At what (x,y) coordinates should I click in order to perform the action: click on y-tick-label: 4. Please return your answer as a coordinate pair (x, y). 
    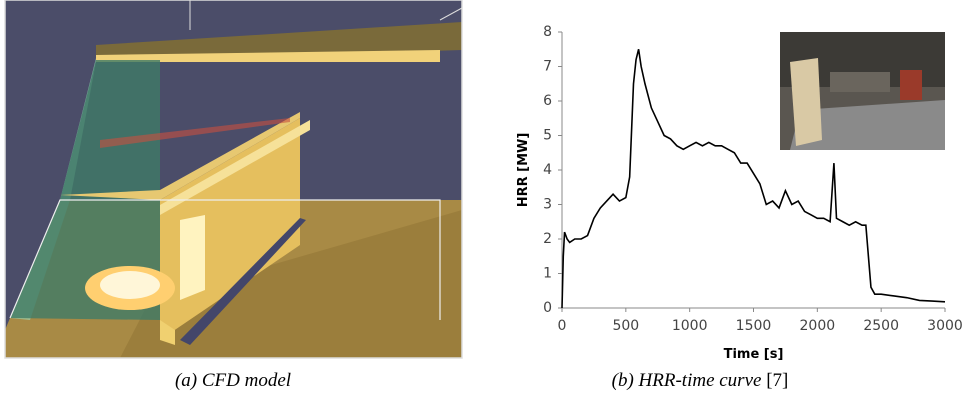
    Looking at the image, I should click on (547, 170).